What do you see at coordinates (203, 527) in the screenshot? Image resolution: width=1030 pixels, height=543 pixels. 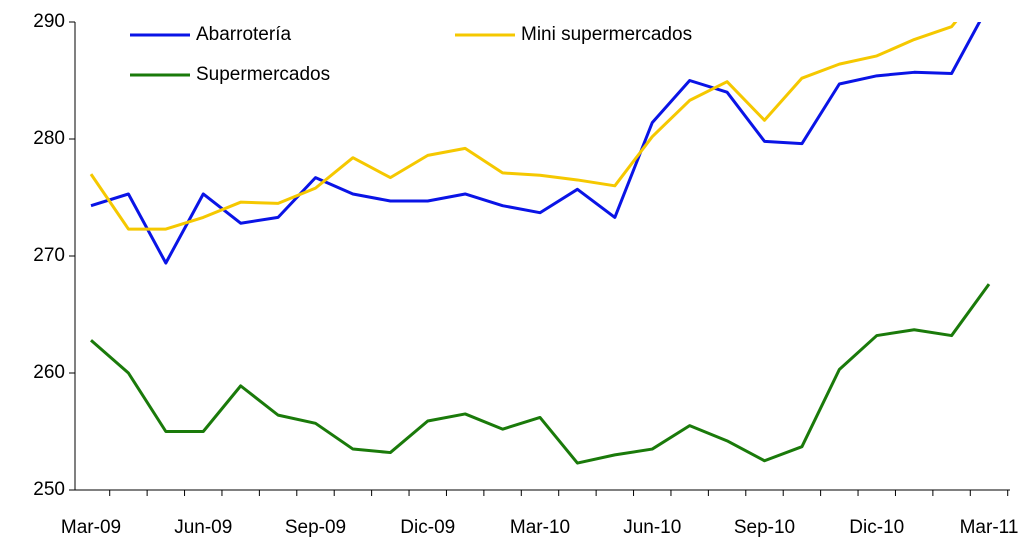 I see `x-tick-label: Jun-09` at bounding box center [203, 527].